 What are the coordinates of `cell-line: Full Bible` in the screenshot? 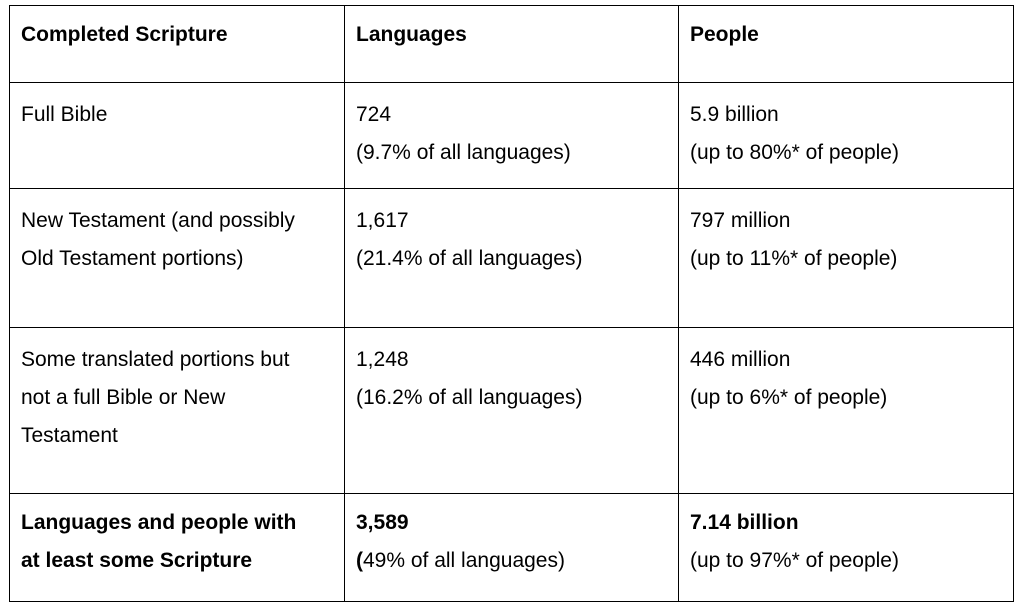 It's located at (177, 115).